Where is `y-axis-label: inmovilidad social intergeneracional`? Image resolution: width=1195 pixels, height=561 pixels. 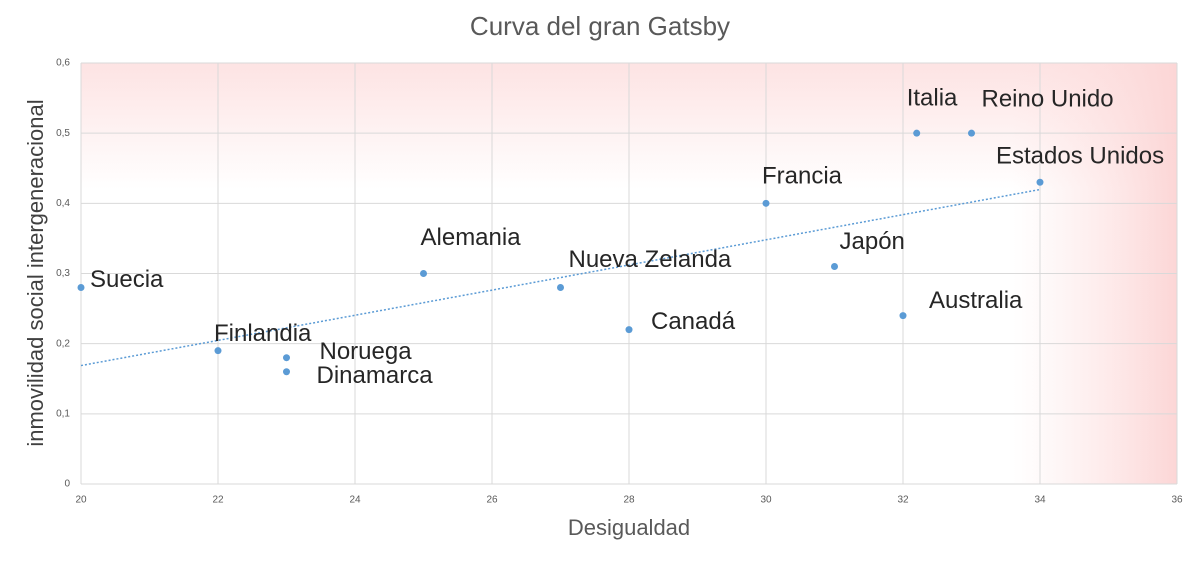 y-axis-label: inmovilidad social intergeneracional is located at coordinates (35, 272).